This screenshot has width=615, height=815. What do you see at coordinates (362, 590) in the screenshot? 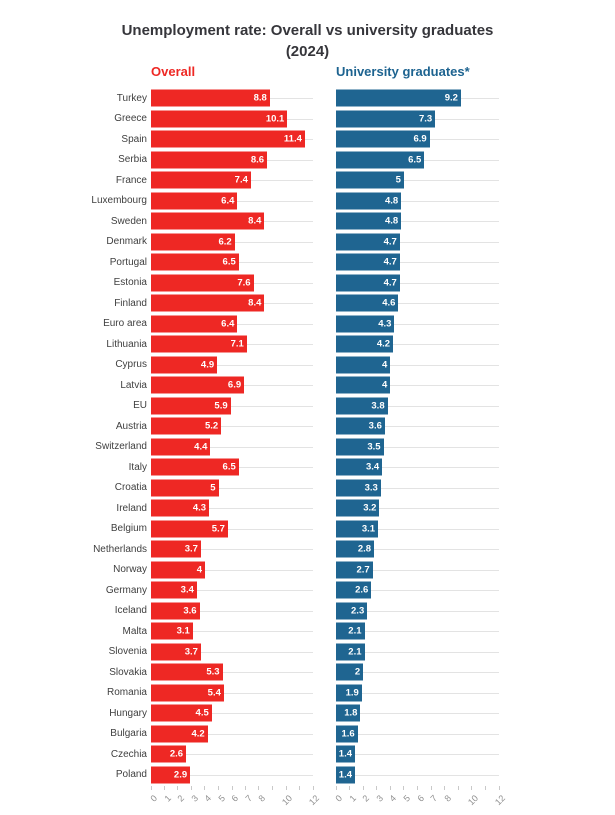
I see `bar-value-label: 2.6` at bounding box center [362, 590].